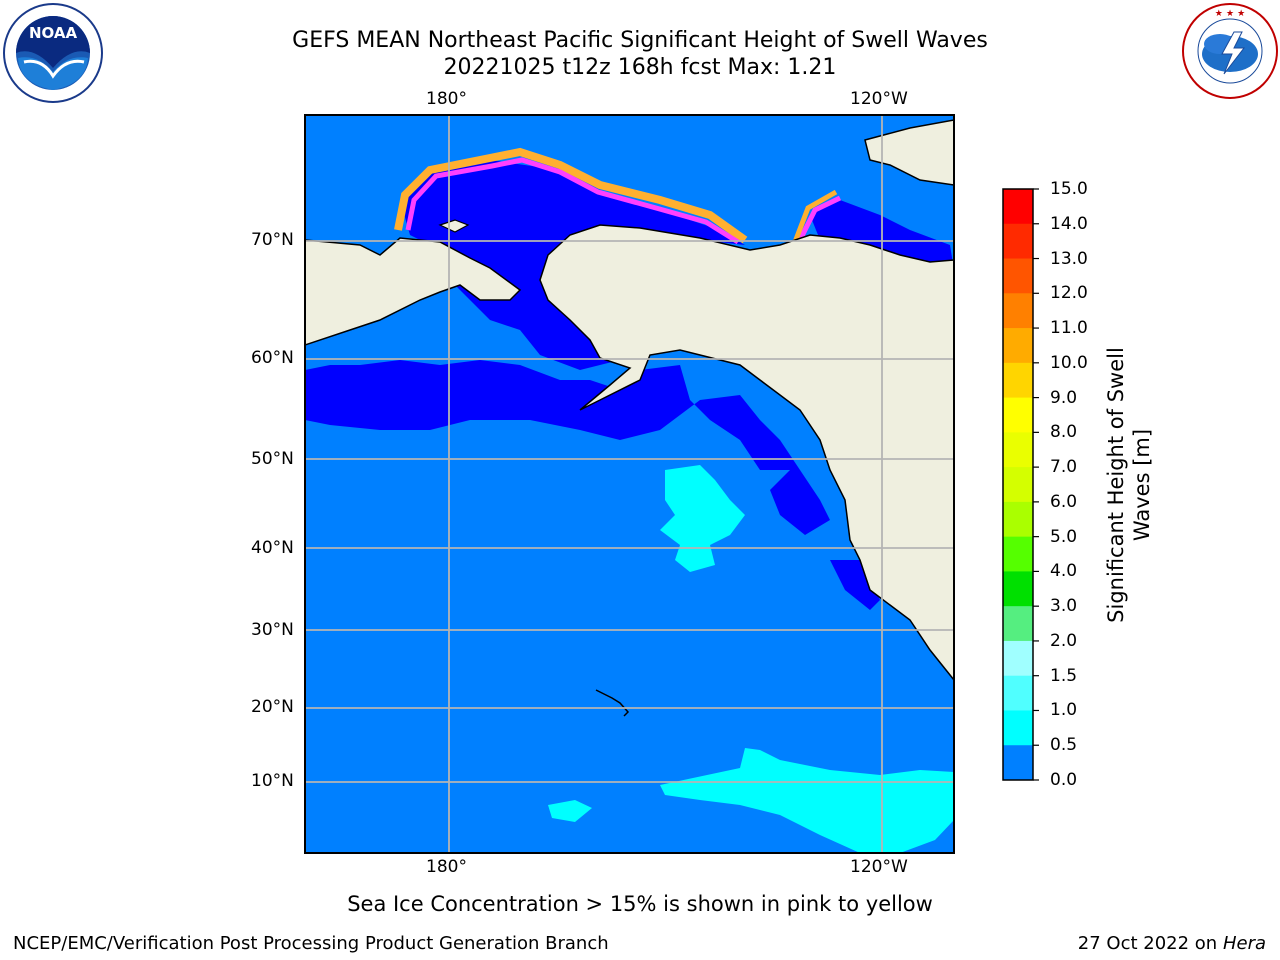 This screenshot has height=960, width=1280. Describe the element at coordinates (879, 99) in the screenshot. I see `lon-label-top-120w: 120°W` at that location.